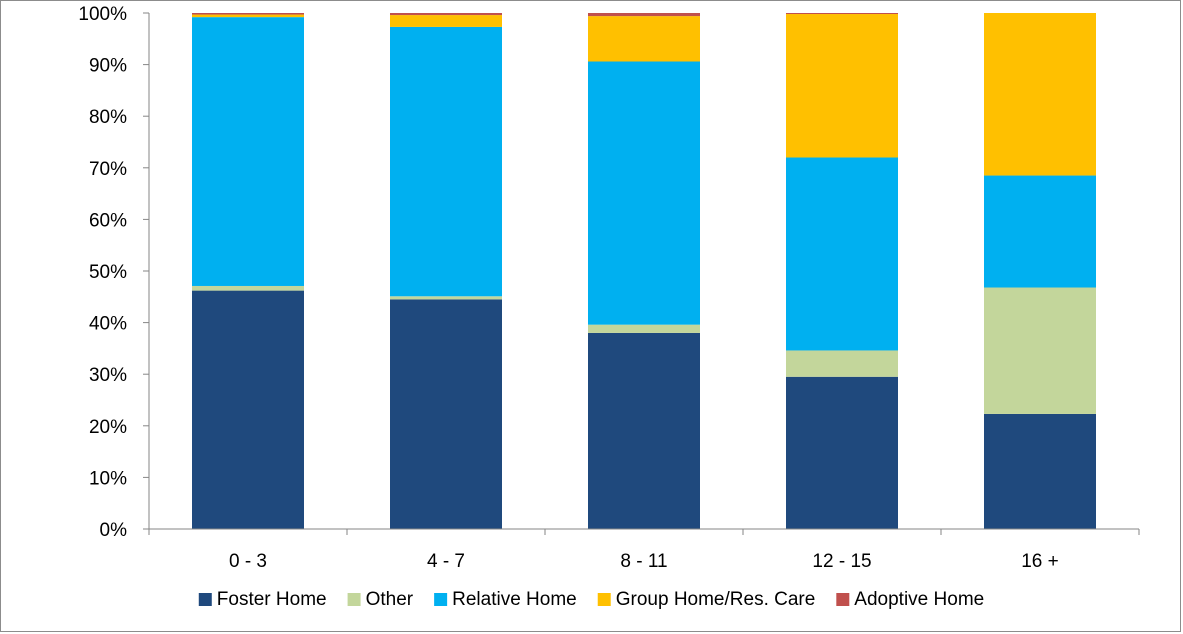 The width and height of the screenshot is (1183, 634). What do you see at coordinates (205, 599) in the screenshot?
I see `legend-swatch-foster-home` at bounding box center [205, 599].